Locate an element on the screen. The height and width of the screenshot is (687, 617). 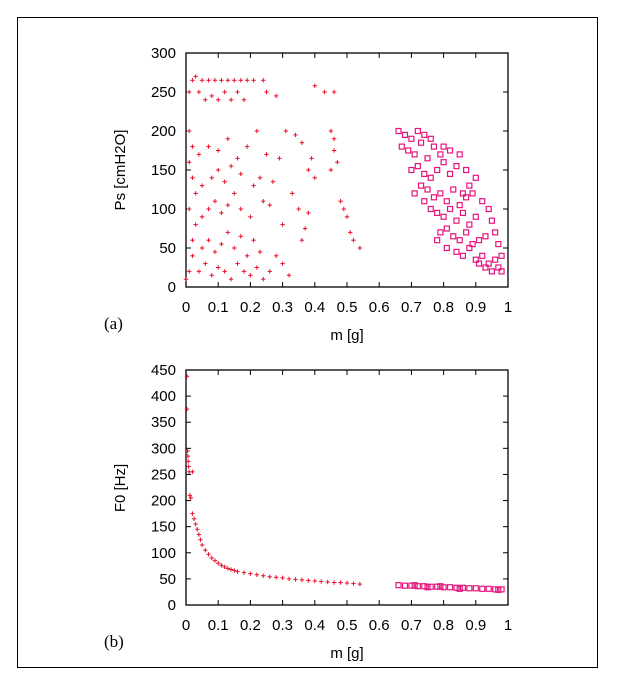
x-tick-label: 0.4 is located at coordinates (314, 307).